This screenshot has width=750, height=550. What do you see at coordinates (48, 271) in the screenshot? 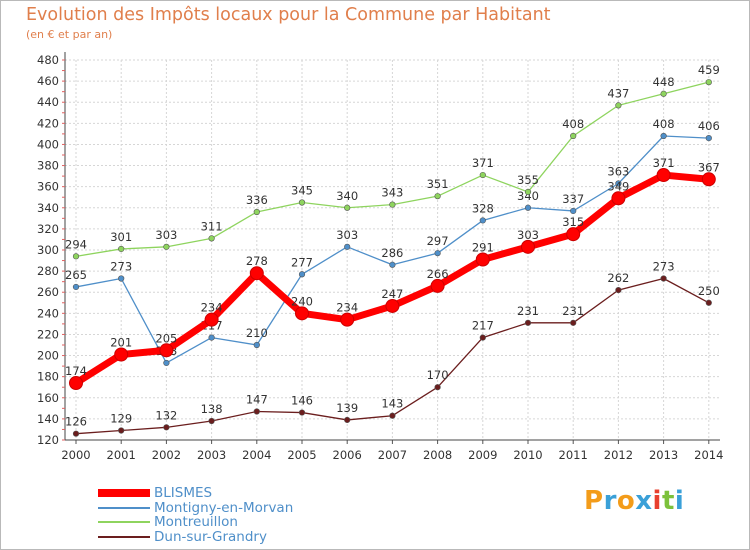
I see `y-tick-label: 280` at bounding box center [48, 271].